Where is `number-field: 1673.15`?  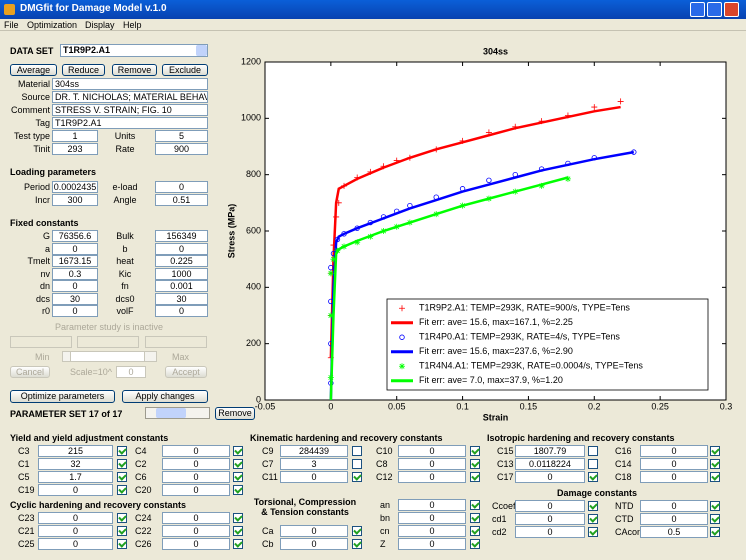
number-field: 1673.15 is located at coordinates (75, 261).